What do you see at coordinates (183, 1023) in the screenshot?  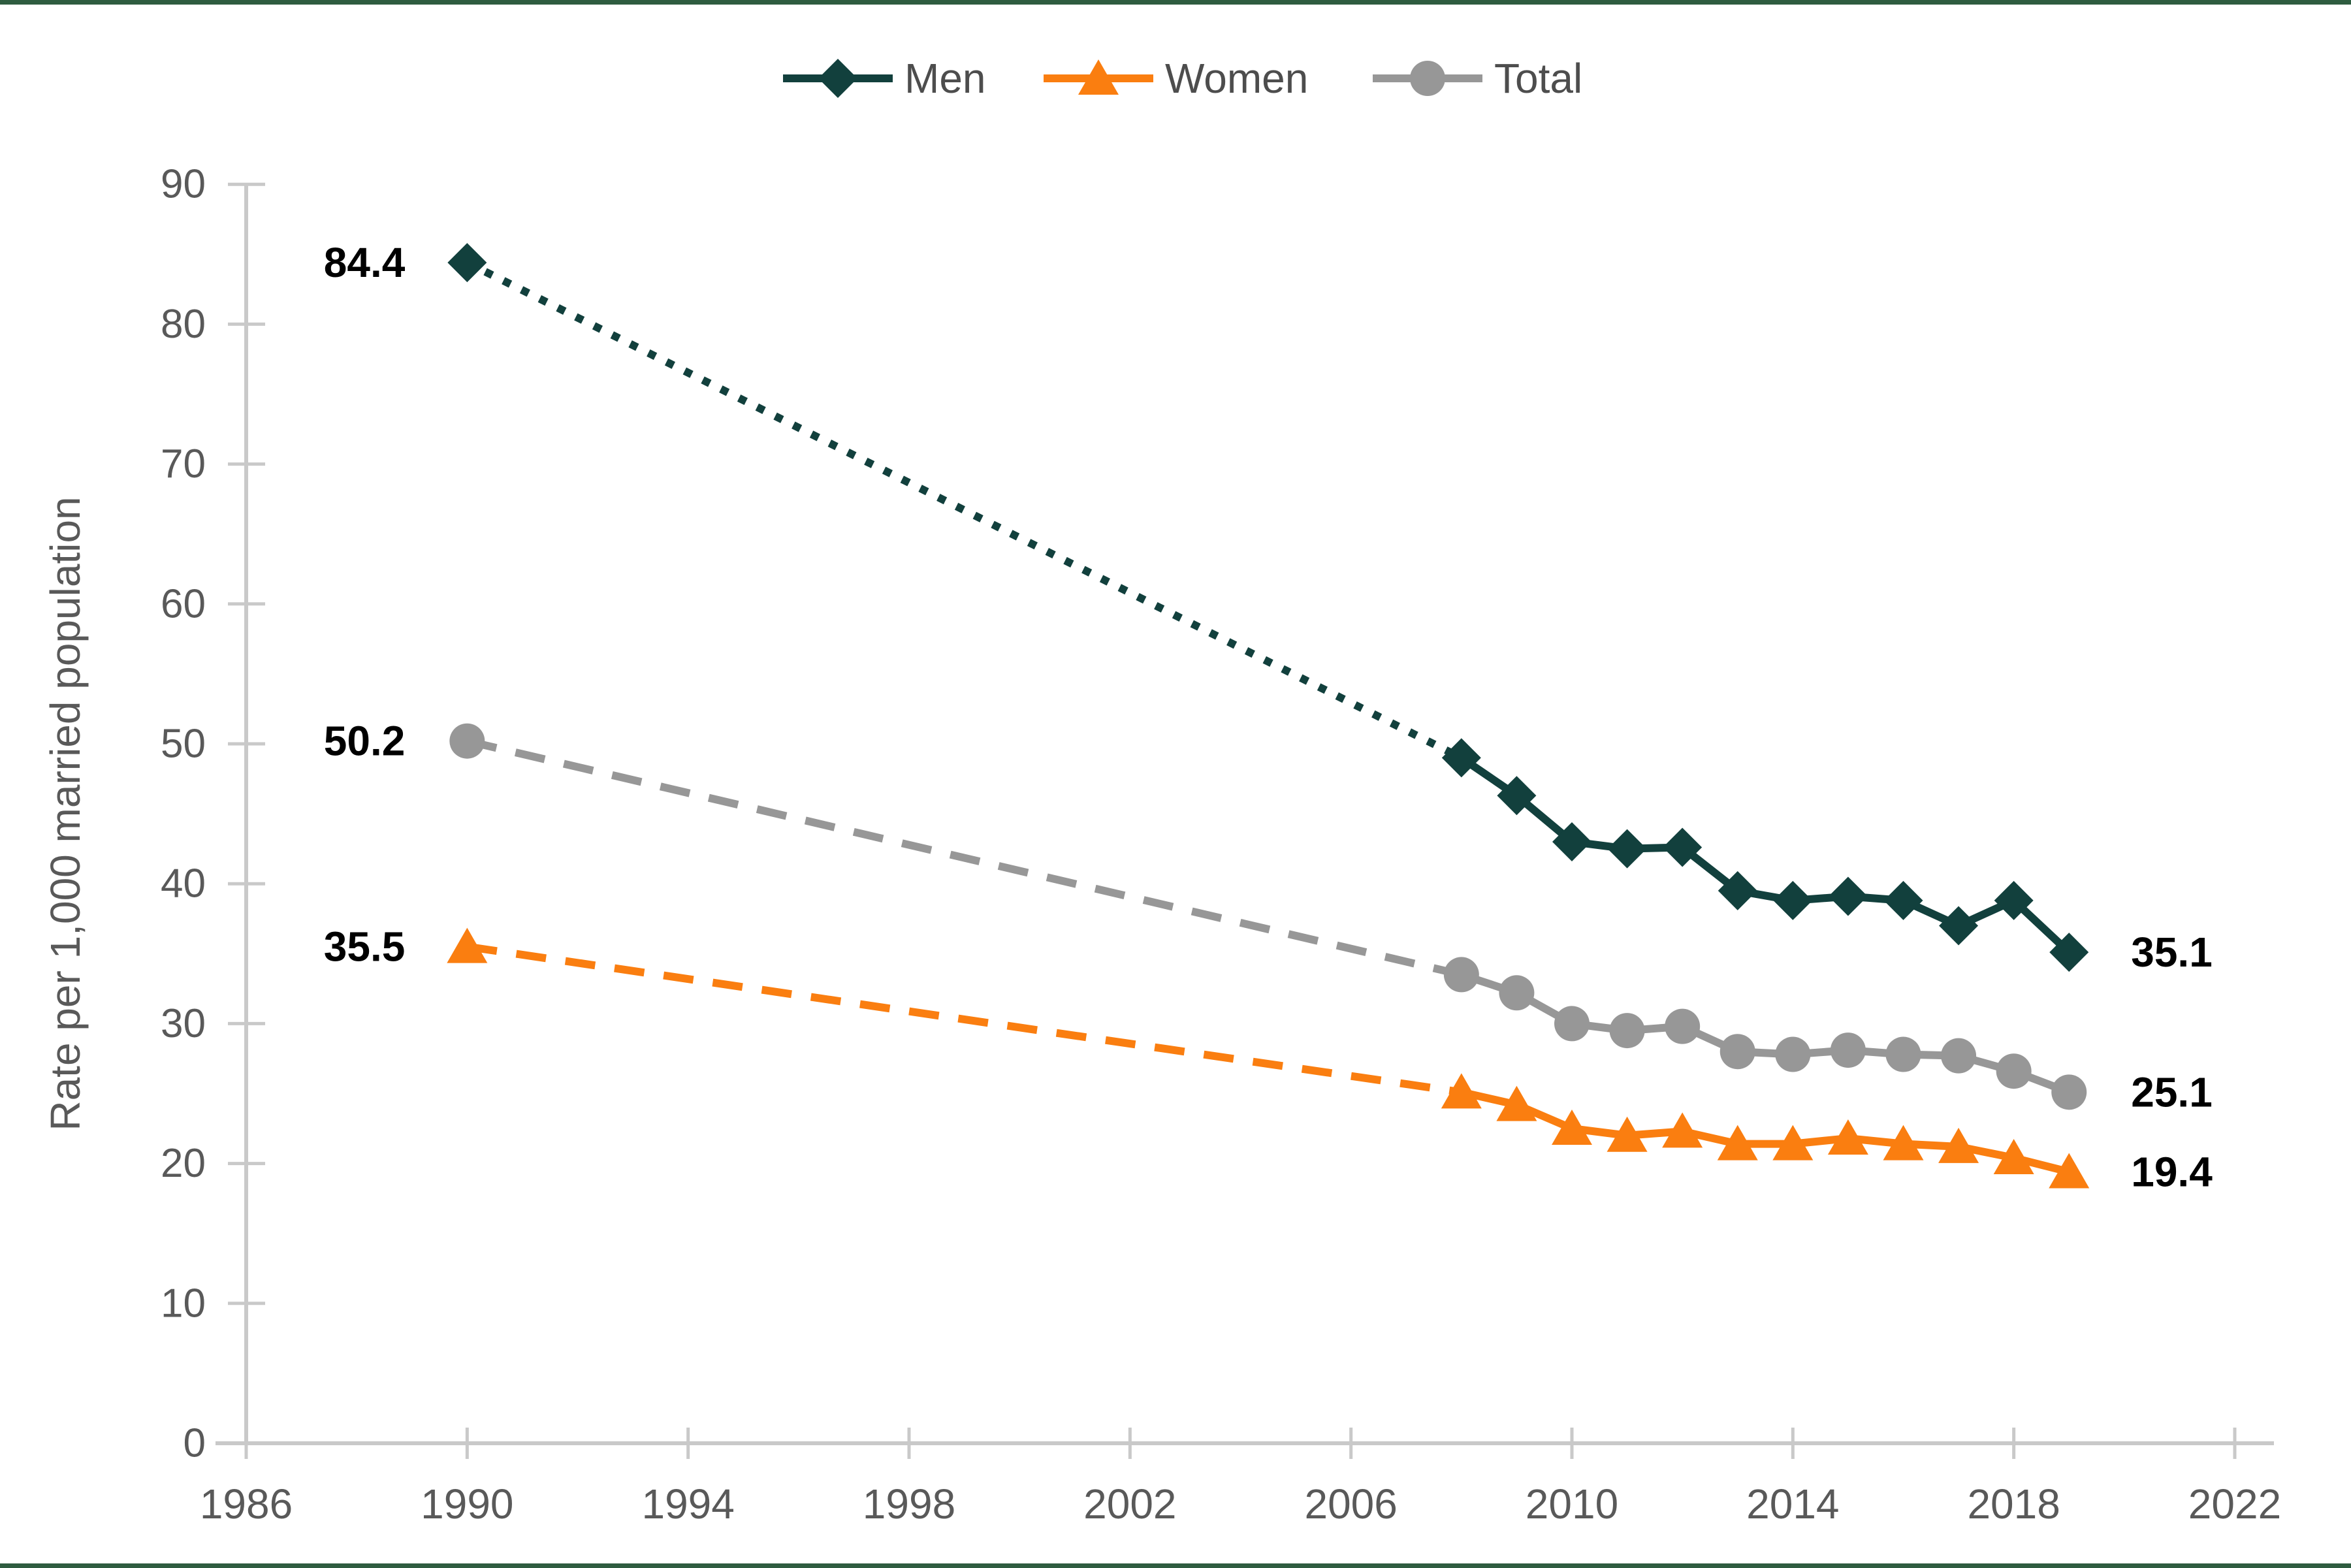 I see `y-tick-label: 30` at bounding box center [183, 1023].